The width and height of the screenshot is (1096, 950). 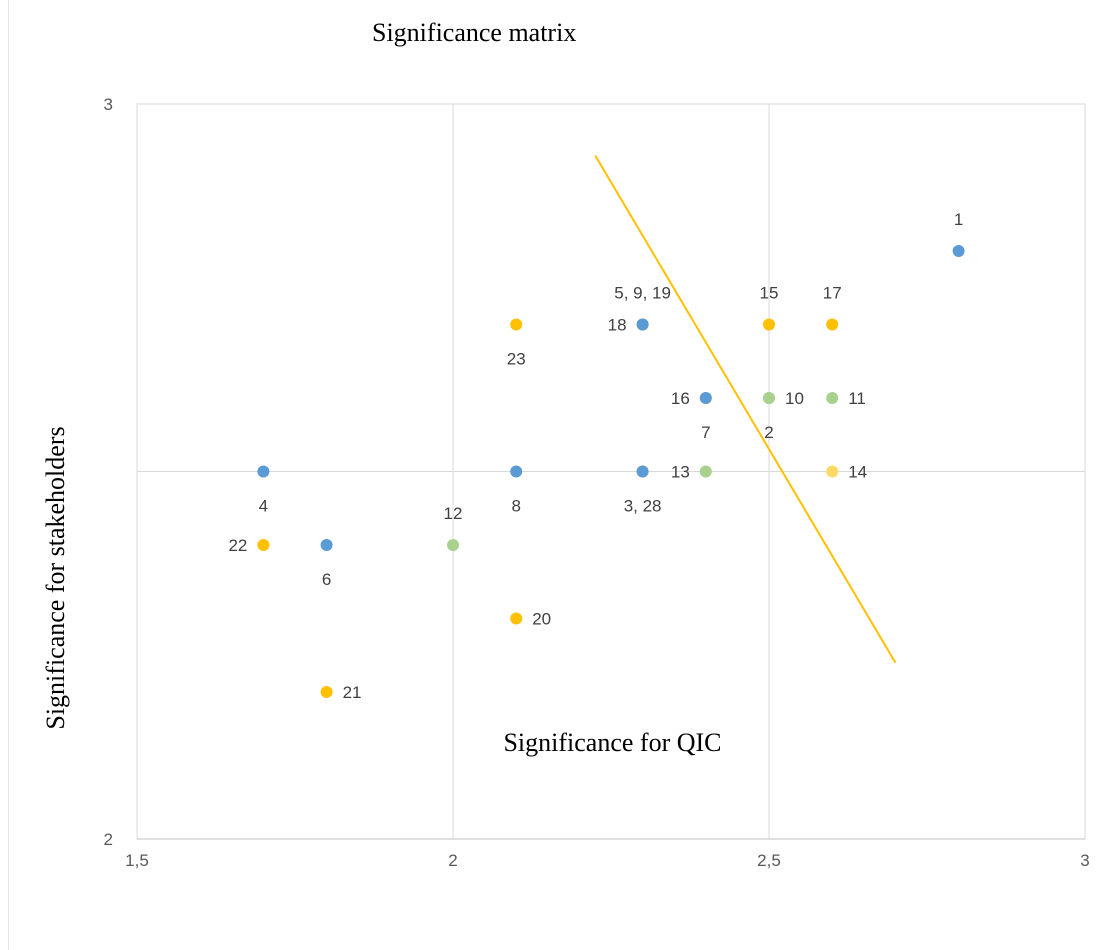 I want to click on y-tick-label: 2, so click(x=108, y=839).